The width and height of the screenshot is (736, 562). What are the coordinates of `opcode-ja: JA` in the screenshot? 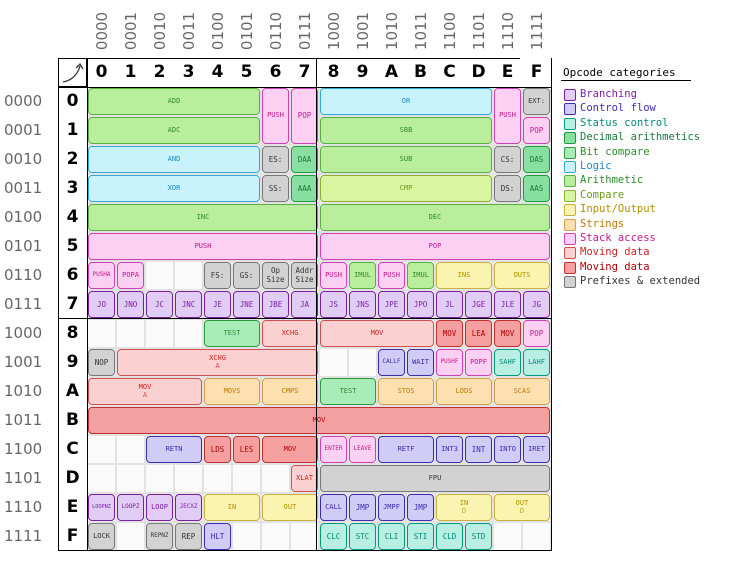 It's located at (304, 304).